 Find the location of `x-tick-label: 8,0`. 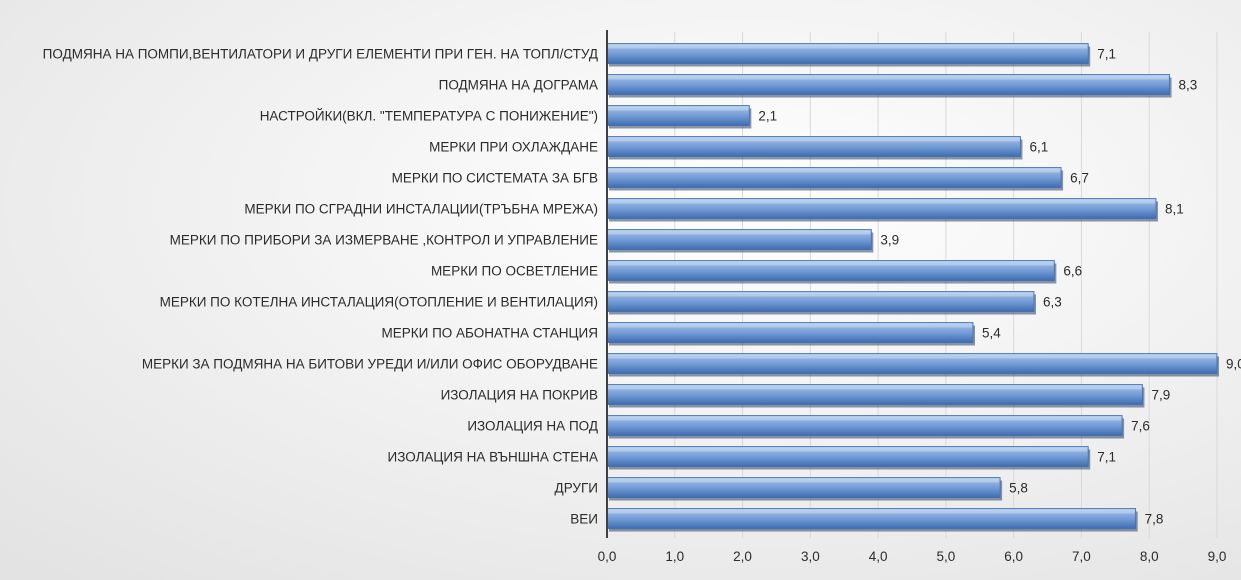

x-tick-label: 8,0 is located at coordinates (1149, 556).